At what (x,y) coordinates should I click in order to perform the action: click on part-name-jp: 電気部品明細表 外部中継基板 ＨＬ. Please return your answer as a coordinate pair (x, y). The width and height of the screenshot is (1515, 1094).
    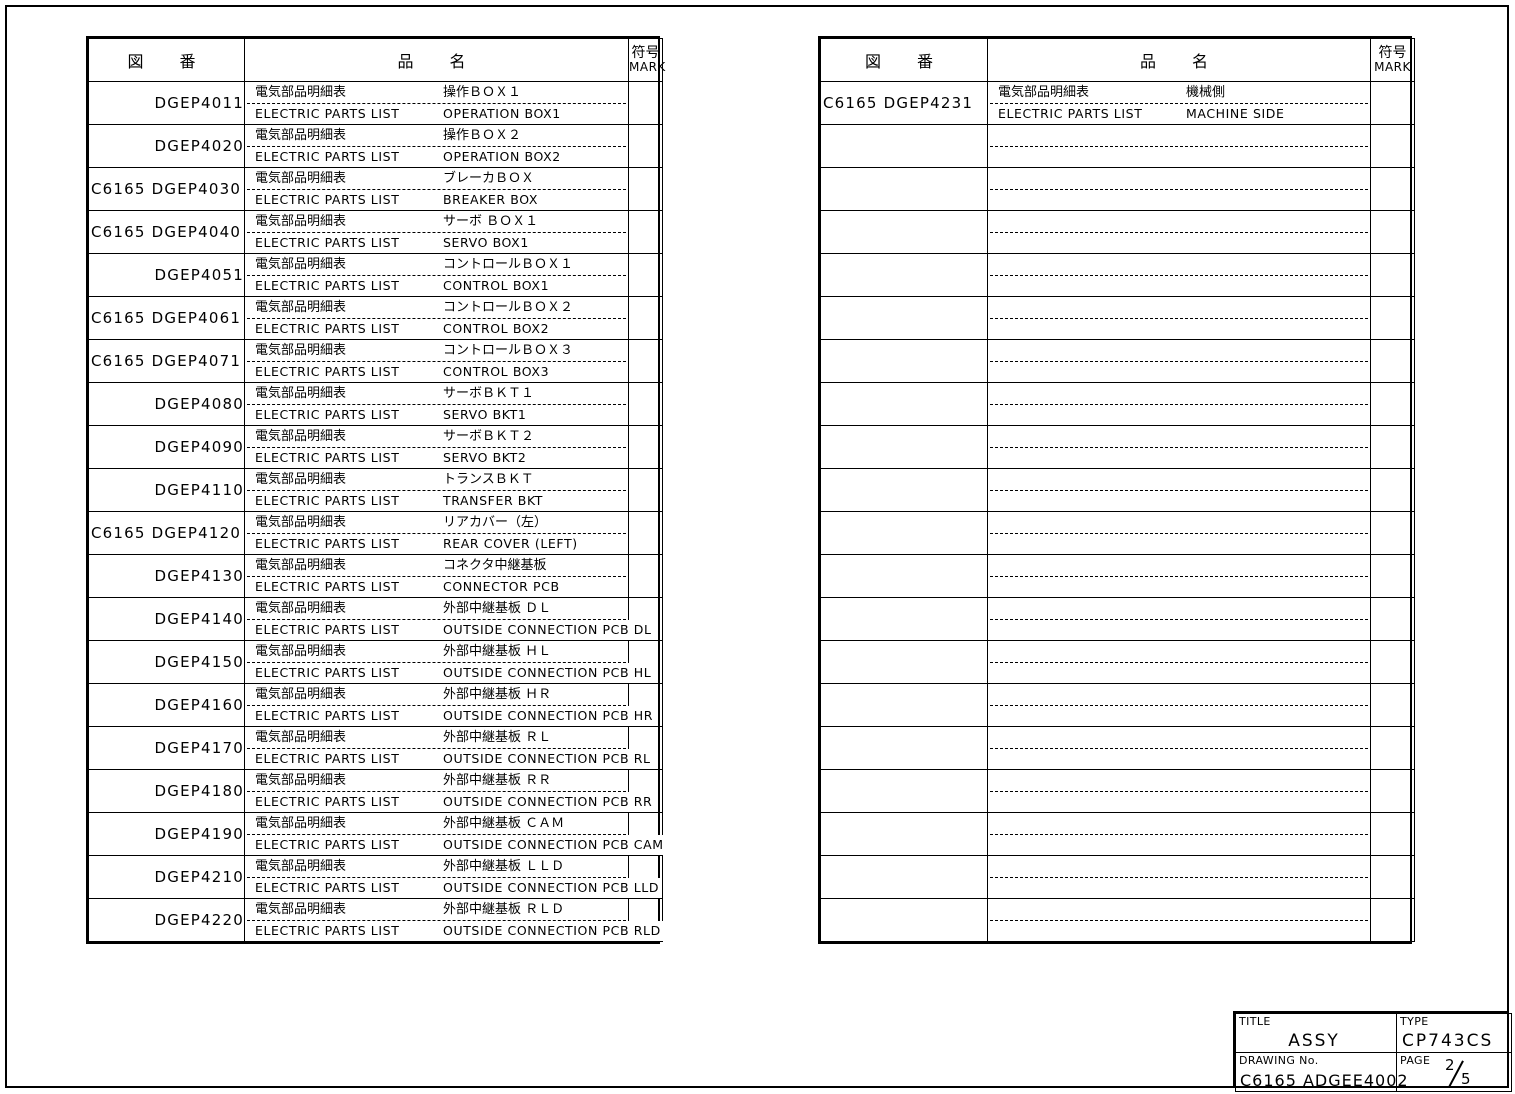
    Looking at the image, I should click on (436, 652).